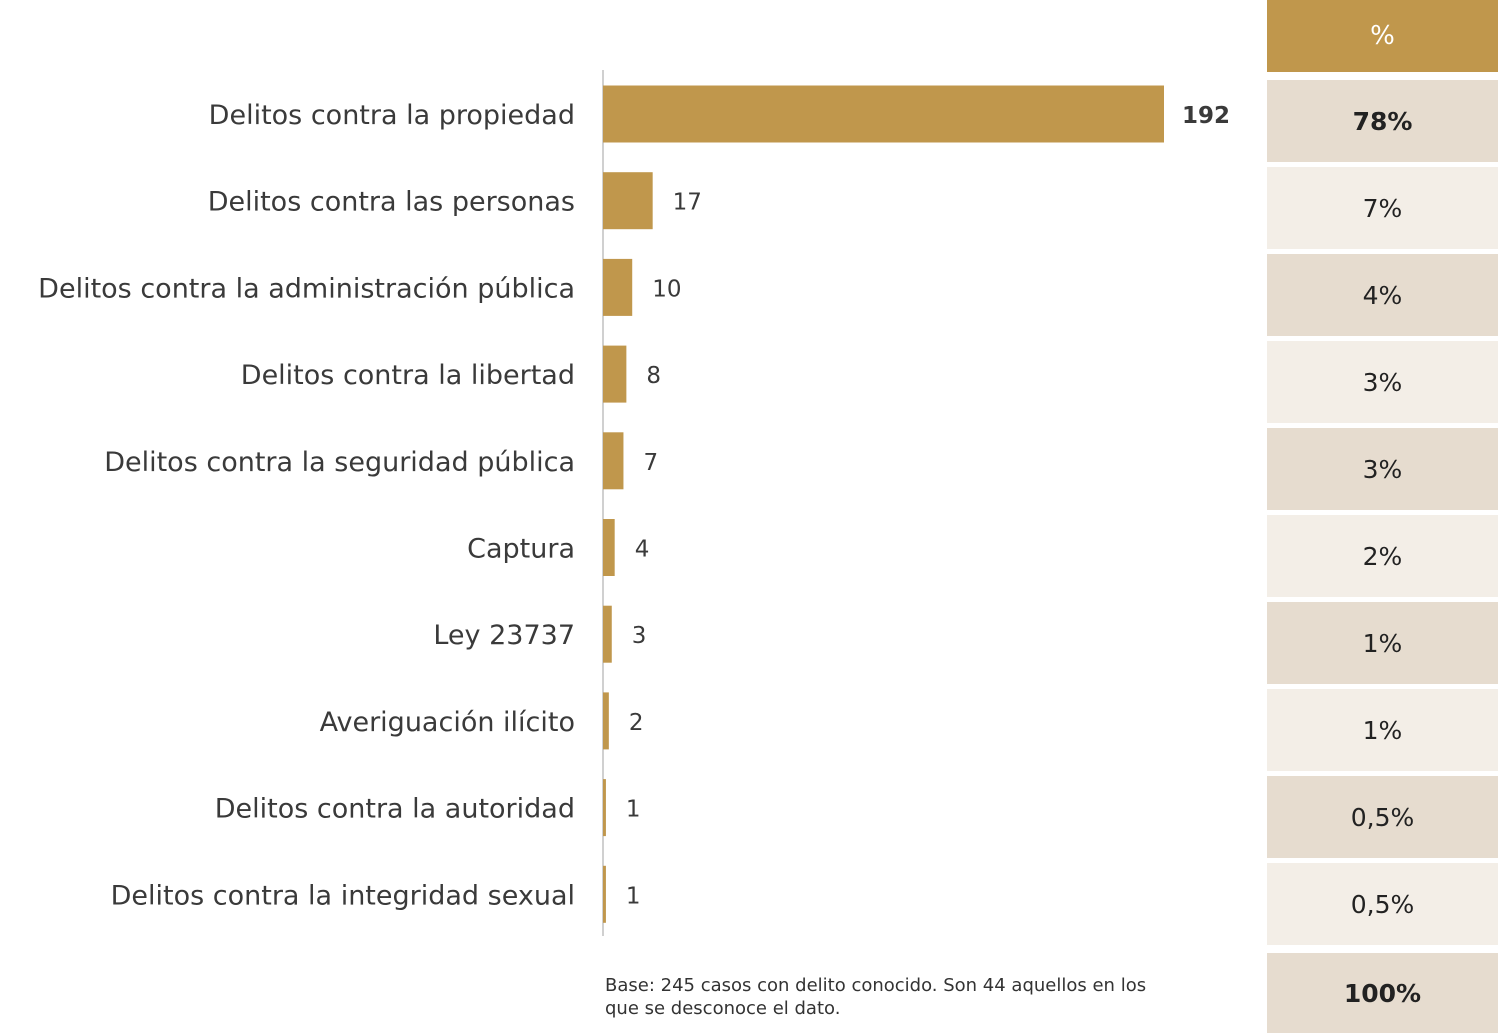 The image size is (1498, 1033). What do you see at coordinates (1382, 208) in the screenshot?
I see `percentage-cell: 7%` at bounding box center [1382, 208].